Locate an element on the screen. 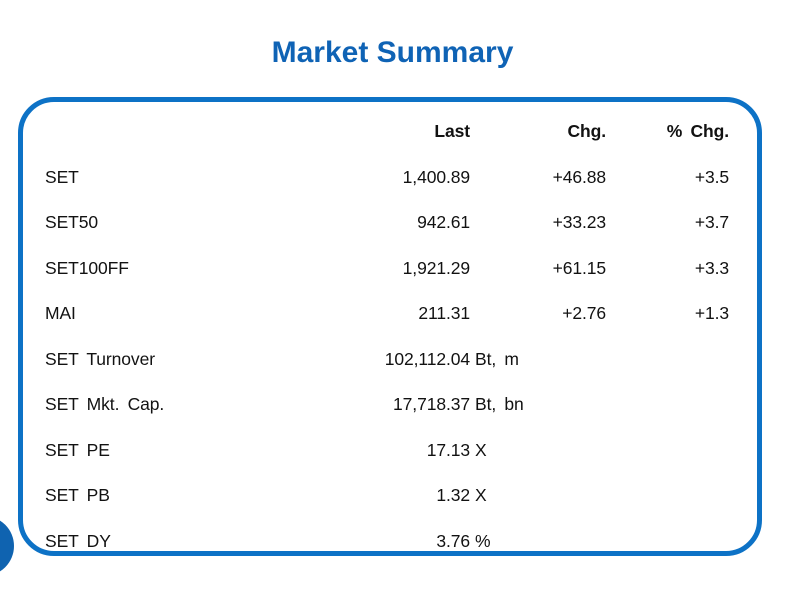  pct-chg-value: +1.3 is located at coordinates (711, 313).